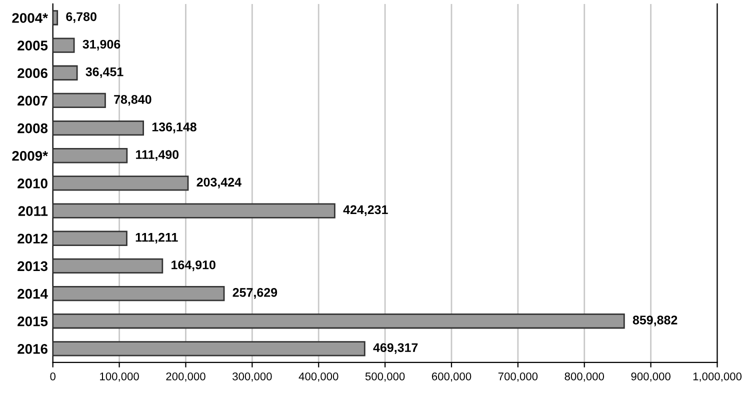 The image size is (755, 394). What do you see at coordinates (584, 377) in the screenshot?
I see `x-tick-label: 800,000` at bounding box center [584, 377].